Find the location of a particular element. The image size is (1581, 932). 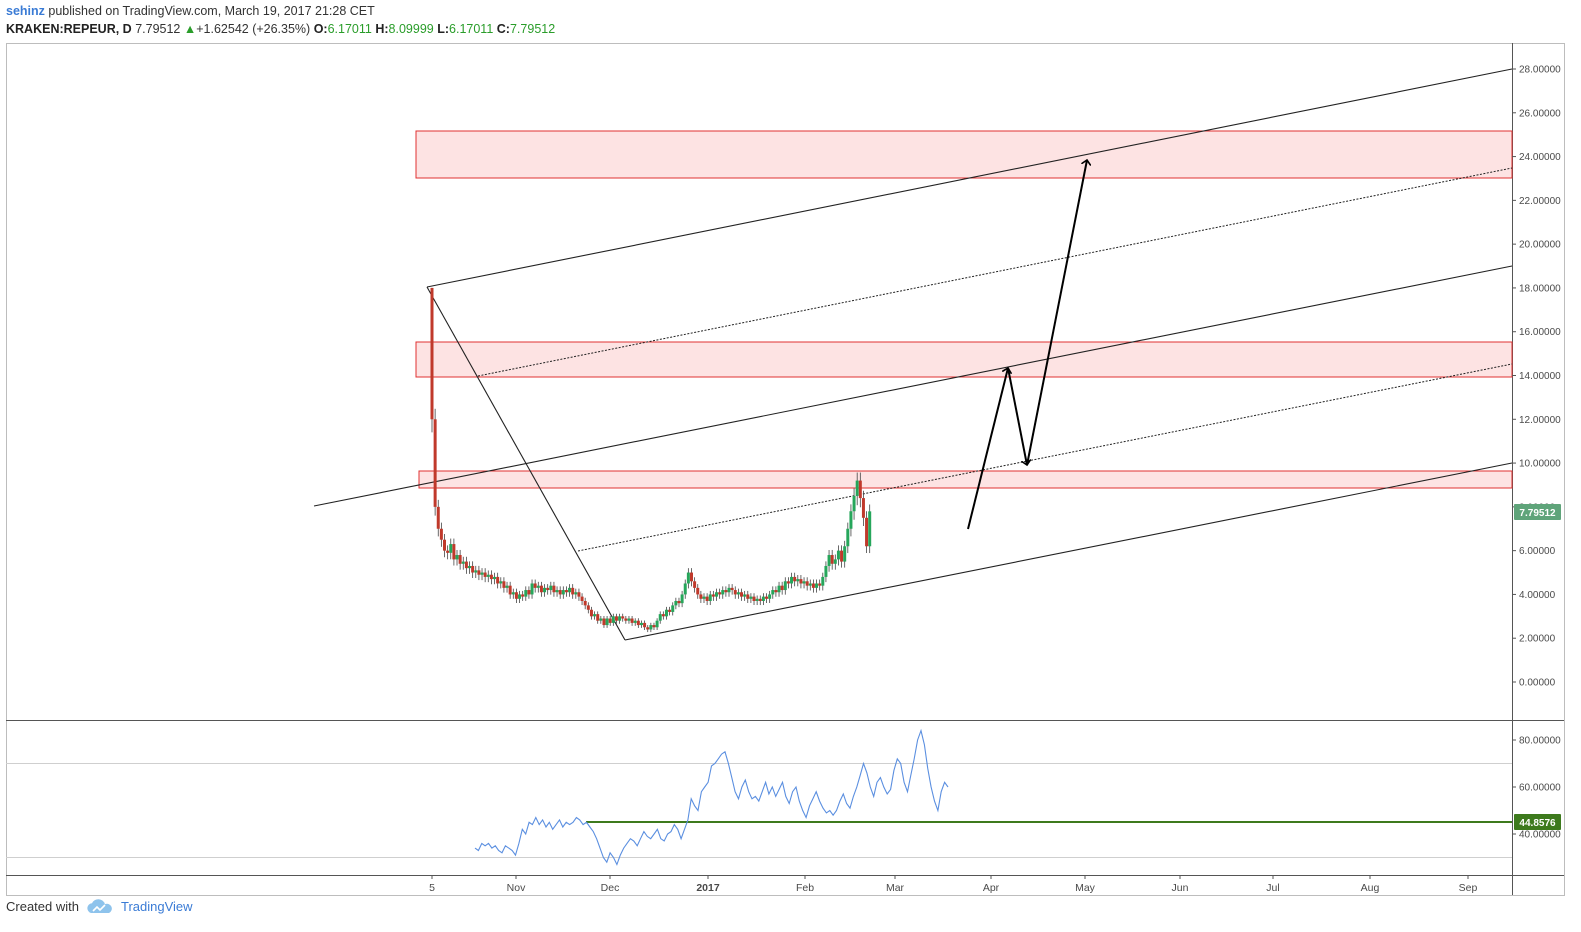

tradingview-brand-link: TradingView is located at coordinates (156, 906).